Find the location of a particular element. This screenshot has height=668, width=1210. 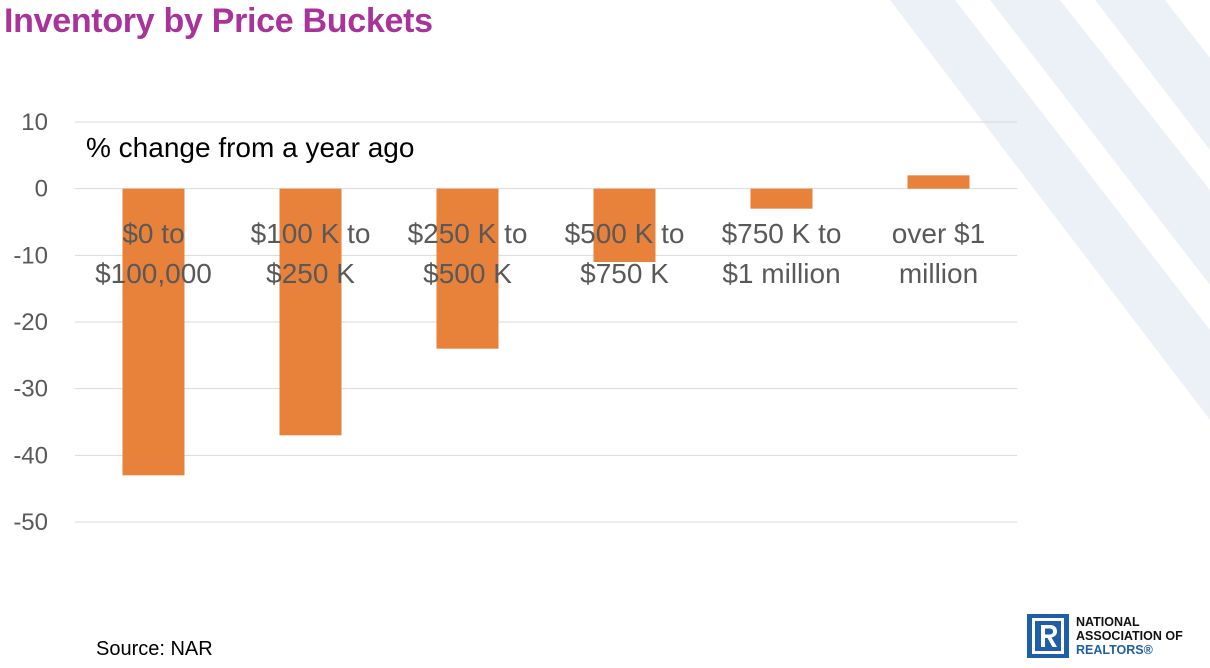

category-label: over $1 is located at coordinates (938, 233).